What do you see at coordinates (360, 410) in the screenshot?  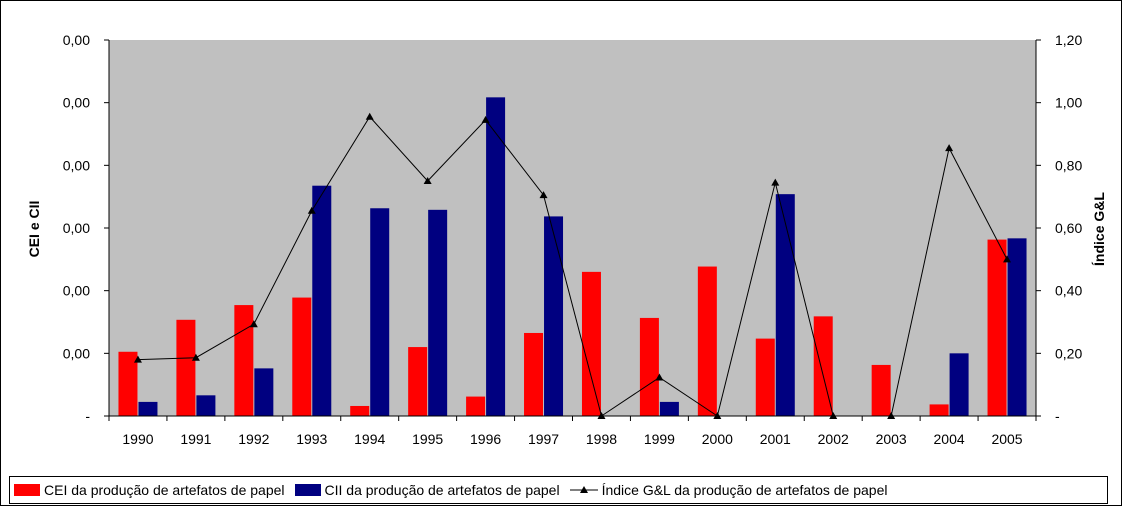 I see `bar-cei-1994` at bounding box center [360, 410].